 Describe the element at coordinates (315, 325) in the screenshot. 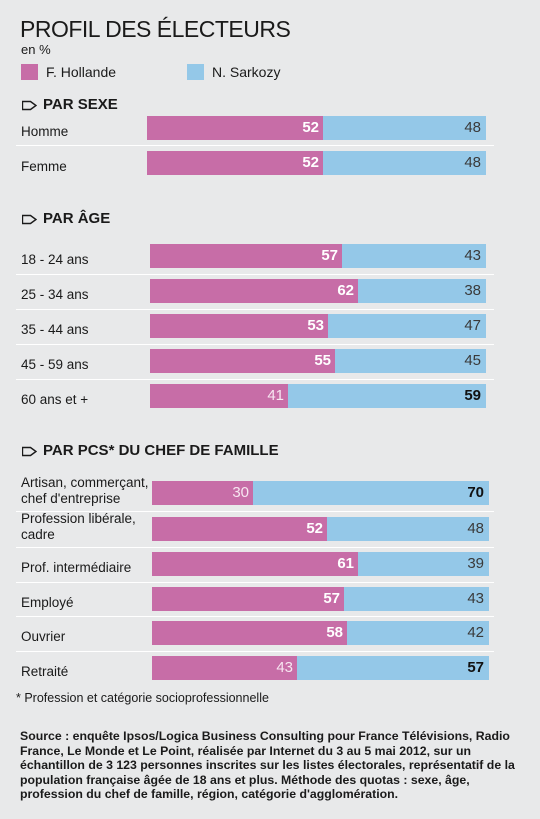

I see `data-label-hollande: 53` at that location.